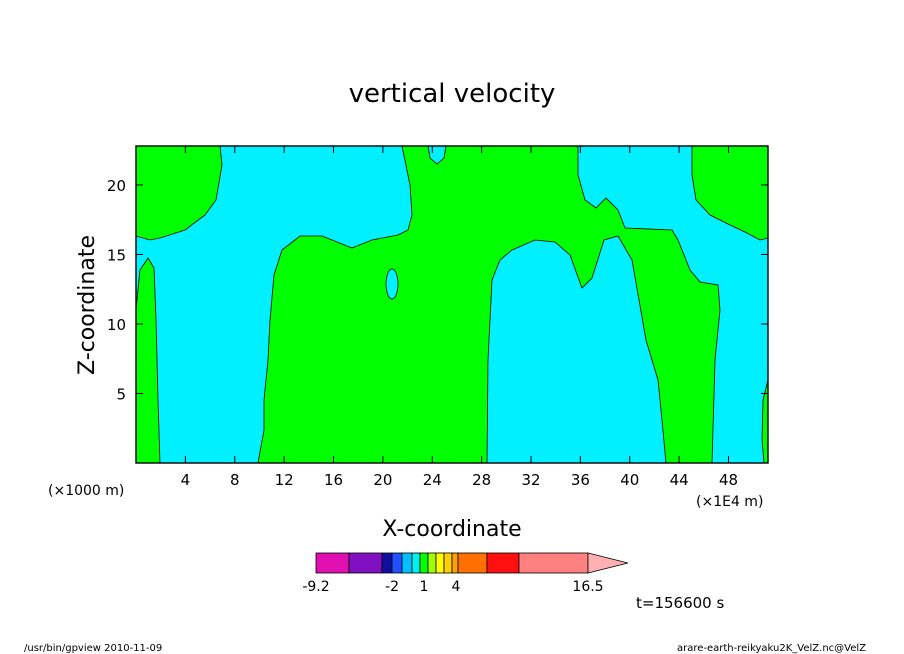  What do you see at coordinates (93, 648) in the screenshot?
I see `footer-left: /usr/bin/gpview 2010-11-09` at bounding box center [93, 648].